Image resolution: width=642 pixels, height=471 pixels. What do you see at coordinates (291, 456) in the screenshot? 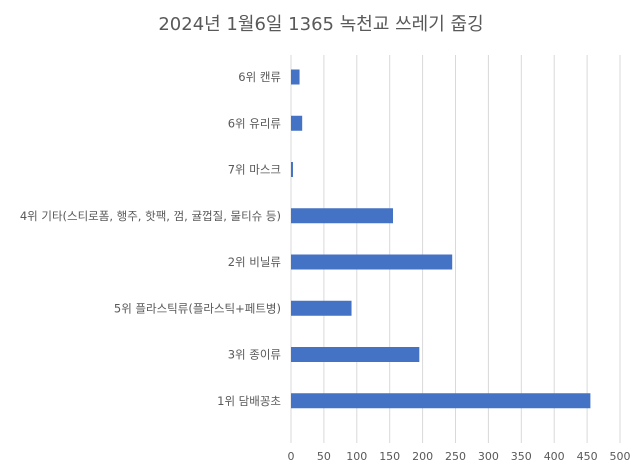
I see `x-tick-label-0: 0` at bounding box center [291, 456].